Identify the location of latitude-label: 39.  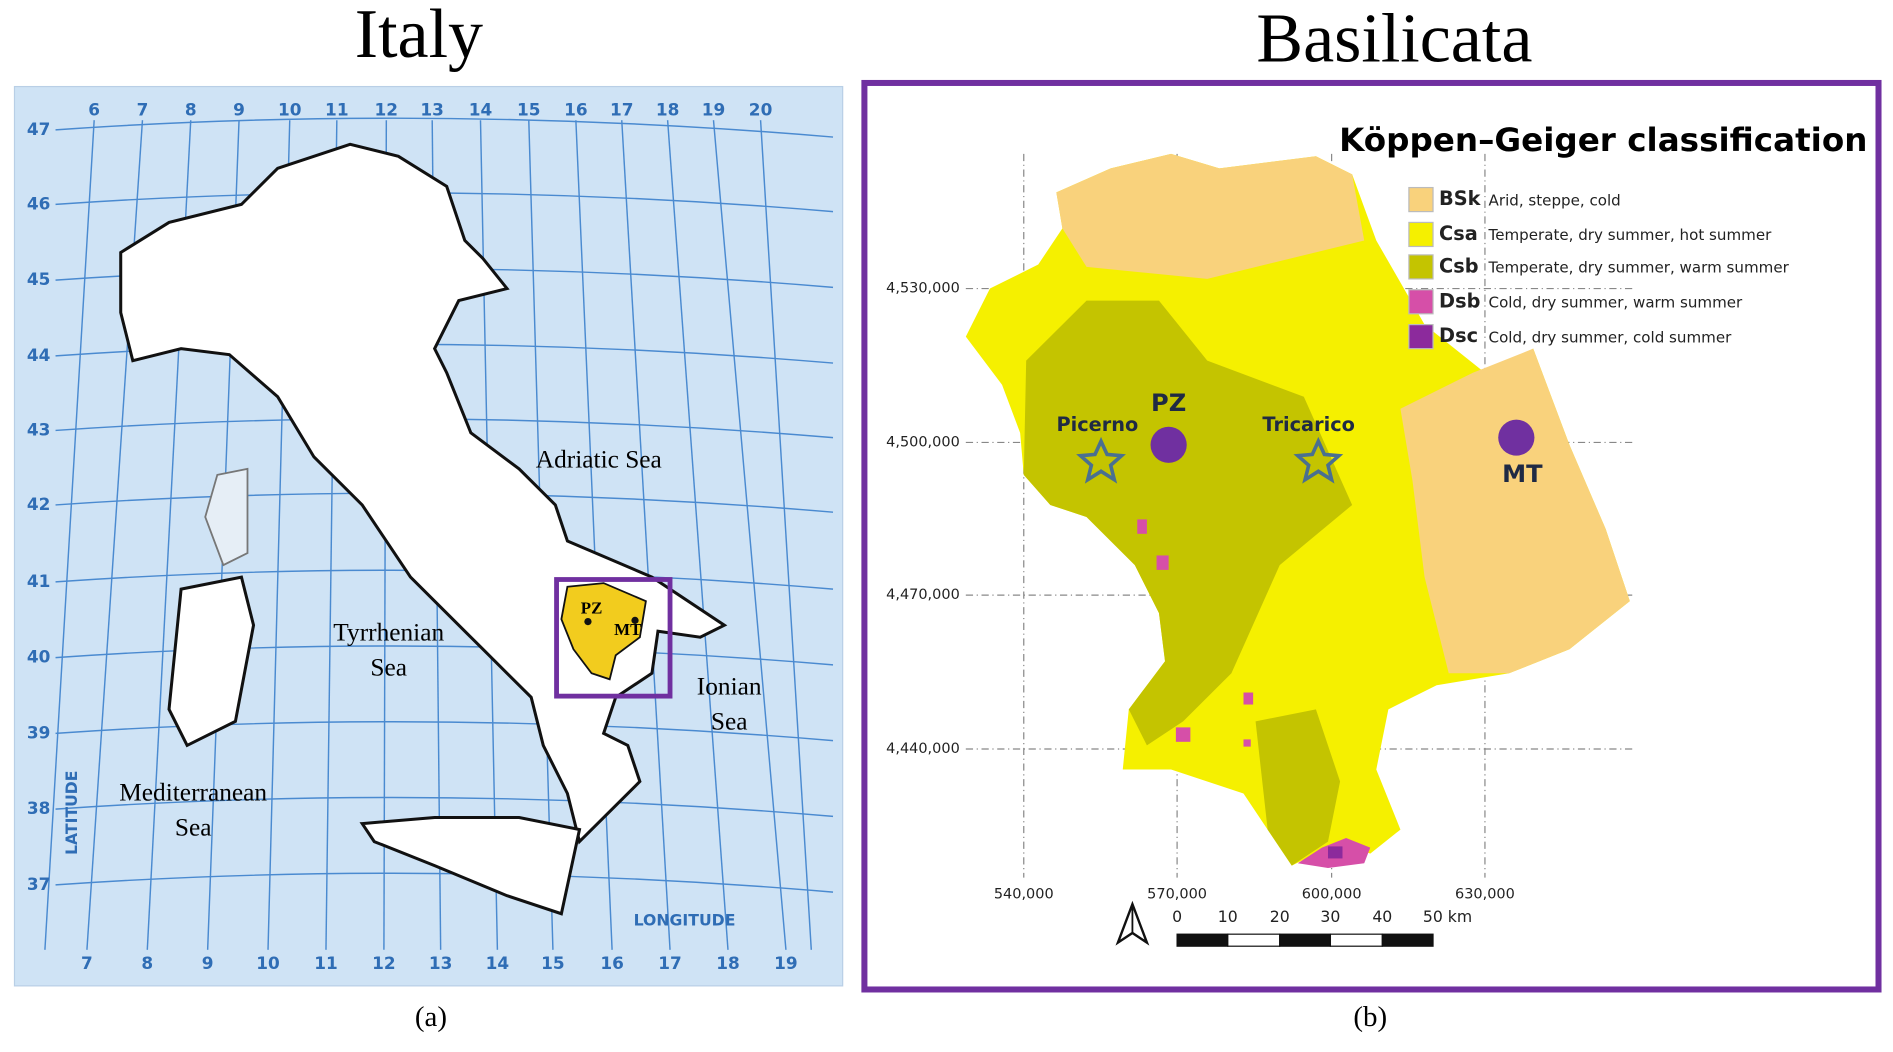
(39, 732).